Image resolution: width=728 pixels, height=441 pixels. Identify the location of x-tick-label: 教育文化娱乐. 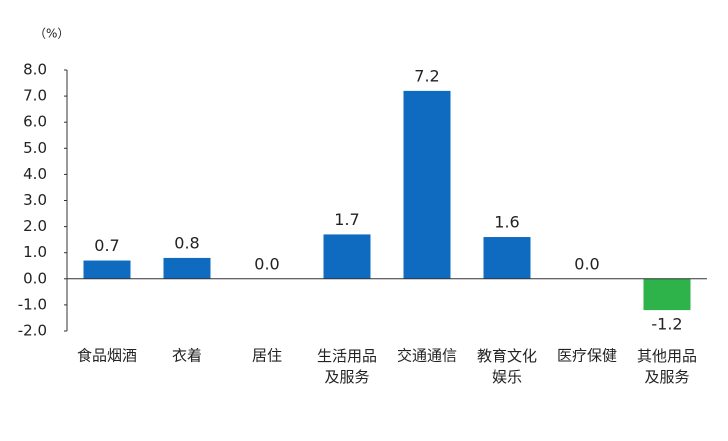
(507, 366).